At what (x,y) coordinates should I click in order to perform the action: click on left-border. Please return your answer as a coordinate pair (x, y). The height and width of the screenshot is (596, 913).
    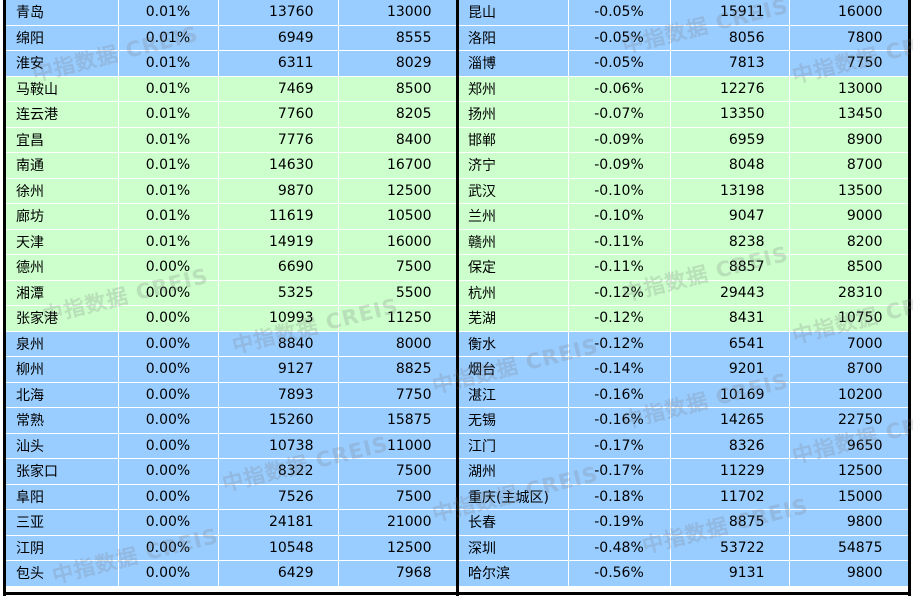
    Looking at the image, I should click on (4, 298).